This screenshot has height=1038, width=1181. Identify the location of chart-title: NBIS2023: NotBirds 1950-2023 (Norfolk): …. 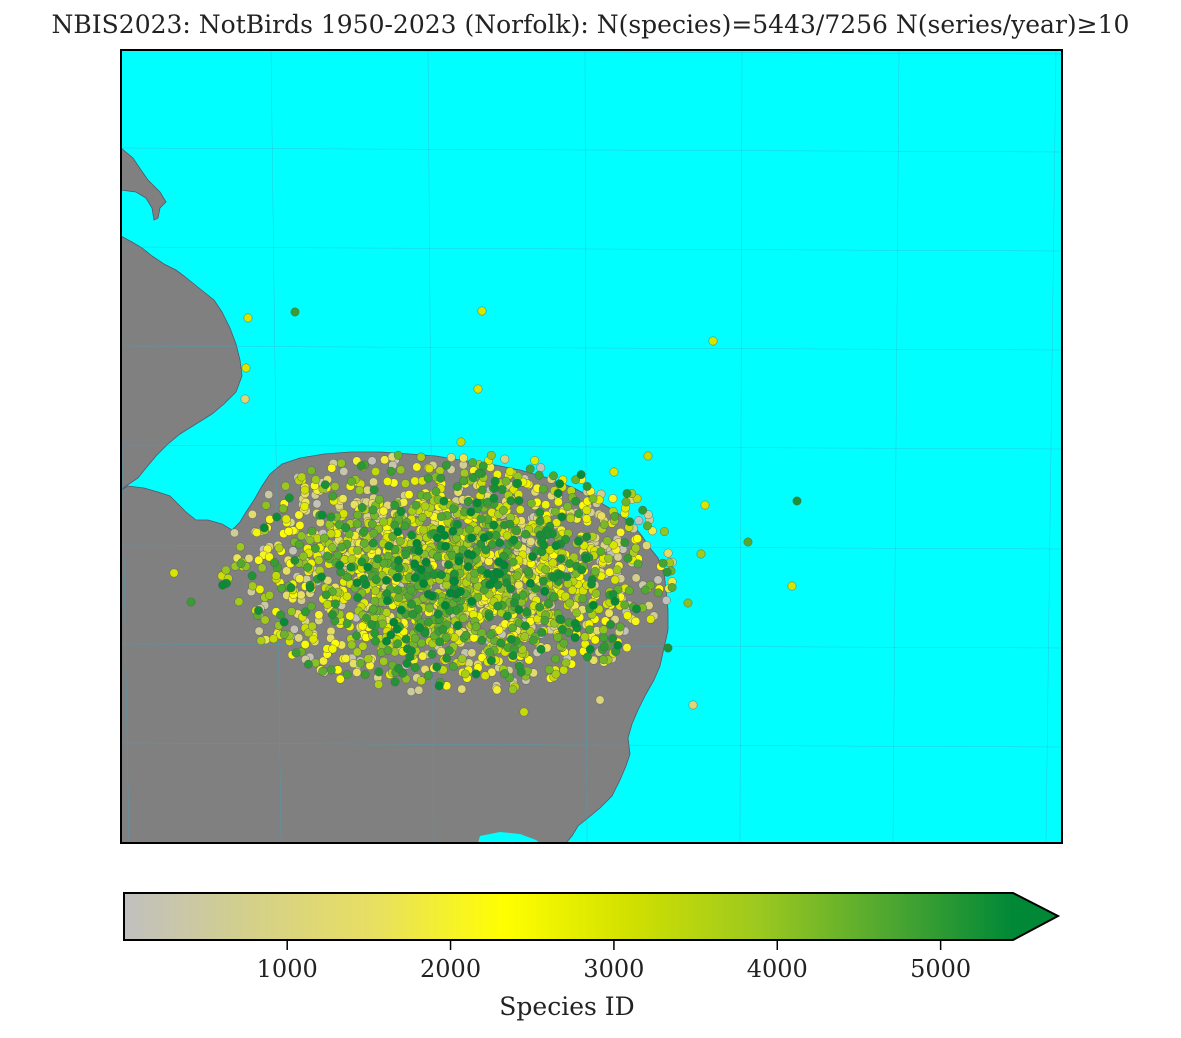
(590, 24).